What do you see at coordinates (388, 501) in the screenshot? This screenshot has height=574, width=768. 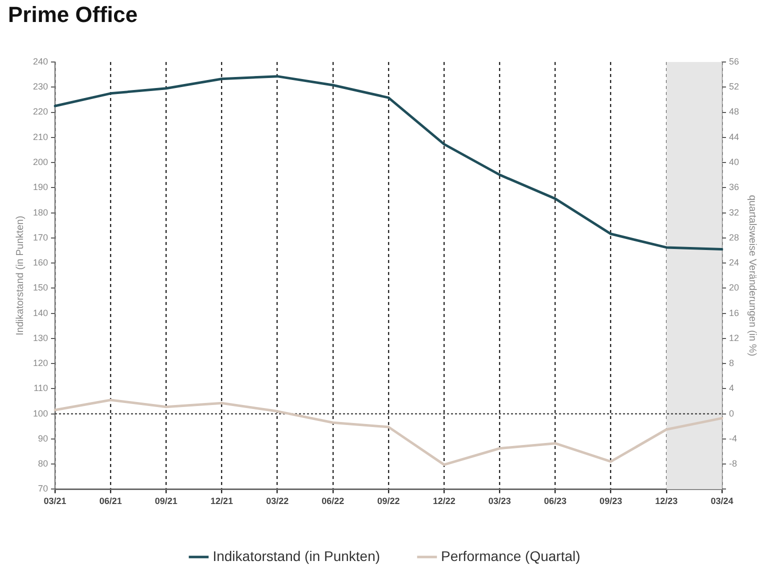 I see `x-tick-label: 09/22` at bounding box center [388, 501].